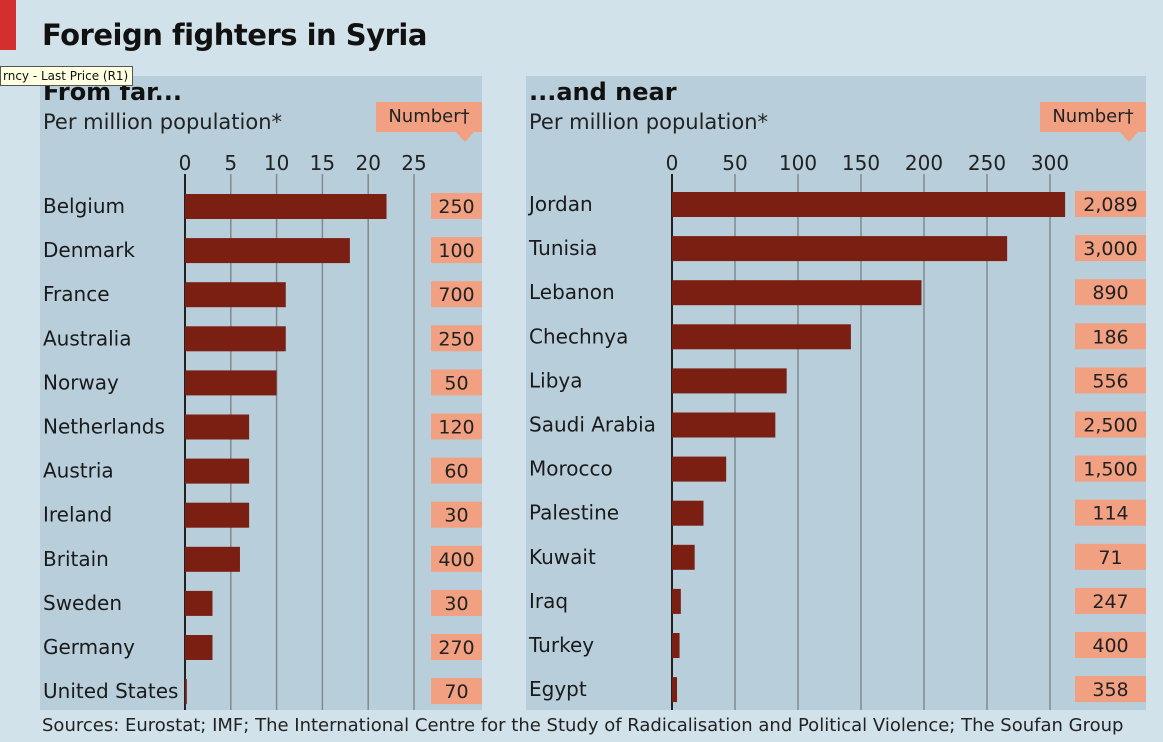 The image size is (1163, 742). What do you see at coordinates (734, 163) in the screenshot?
I see `near-tick-label: 50` at bounding box center [734, 163].